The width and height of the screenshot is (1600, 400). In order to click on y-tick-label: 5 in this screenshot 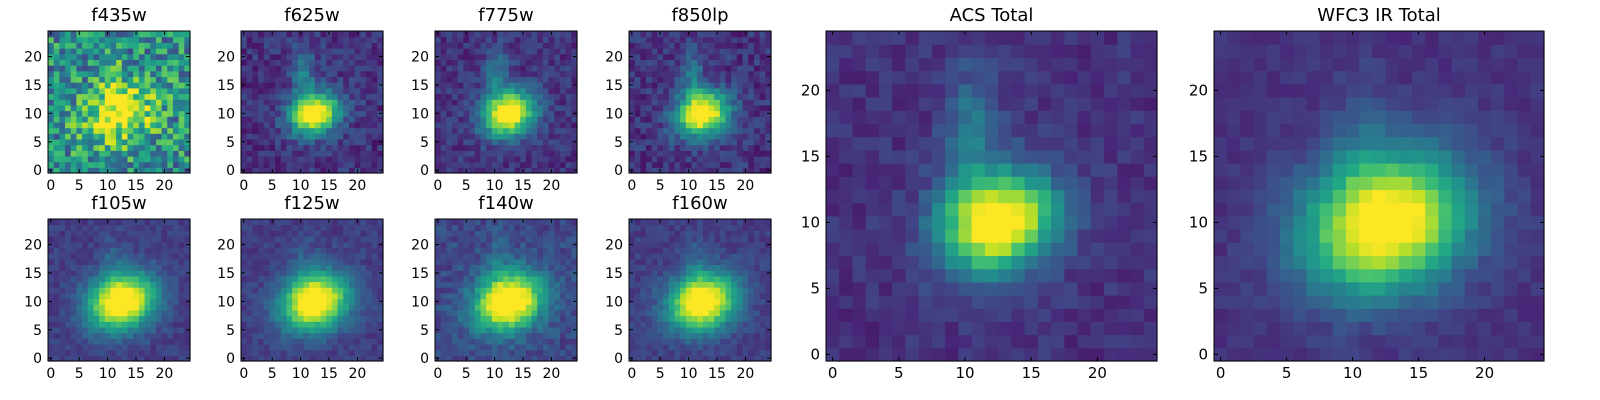, I will do `click(618, 143)`.